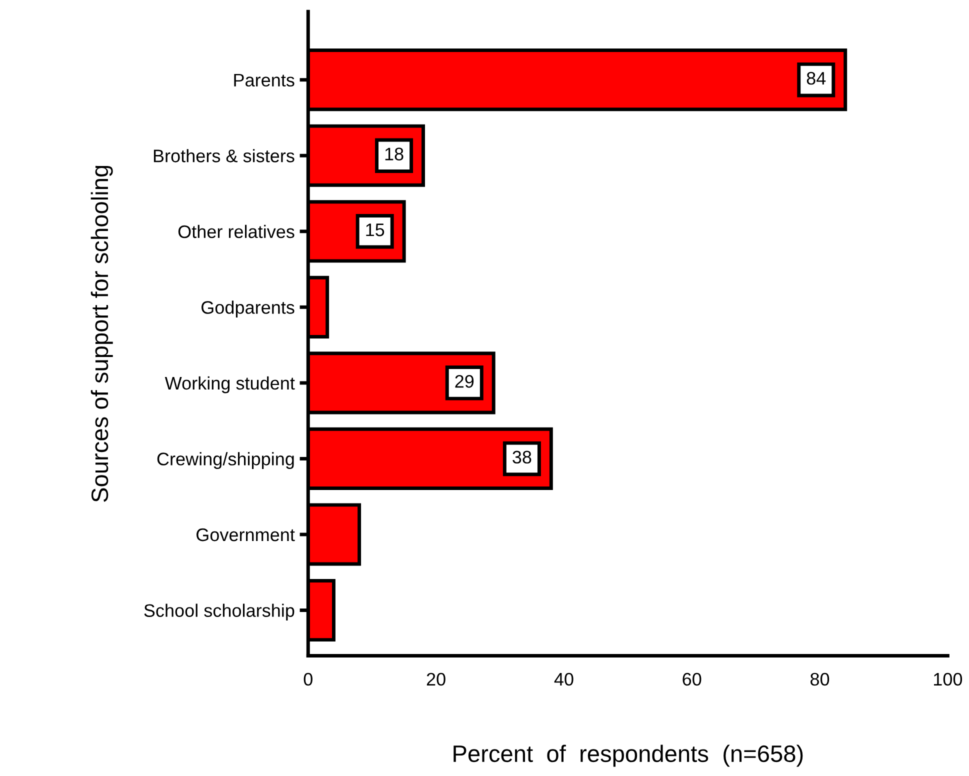 The width and height of the screenshot is (969, 776). What do you see at coordinates (816, 78) in the screenshot?
I see `data-label: 84` at bounding box center [816, 78].